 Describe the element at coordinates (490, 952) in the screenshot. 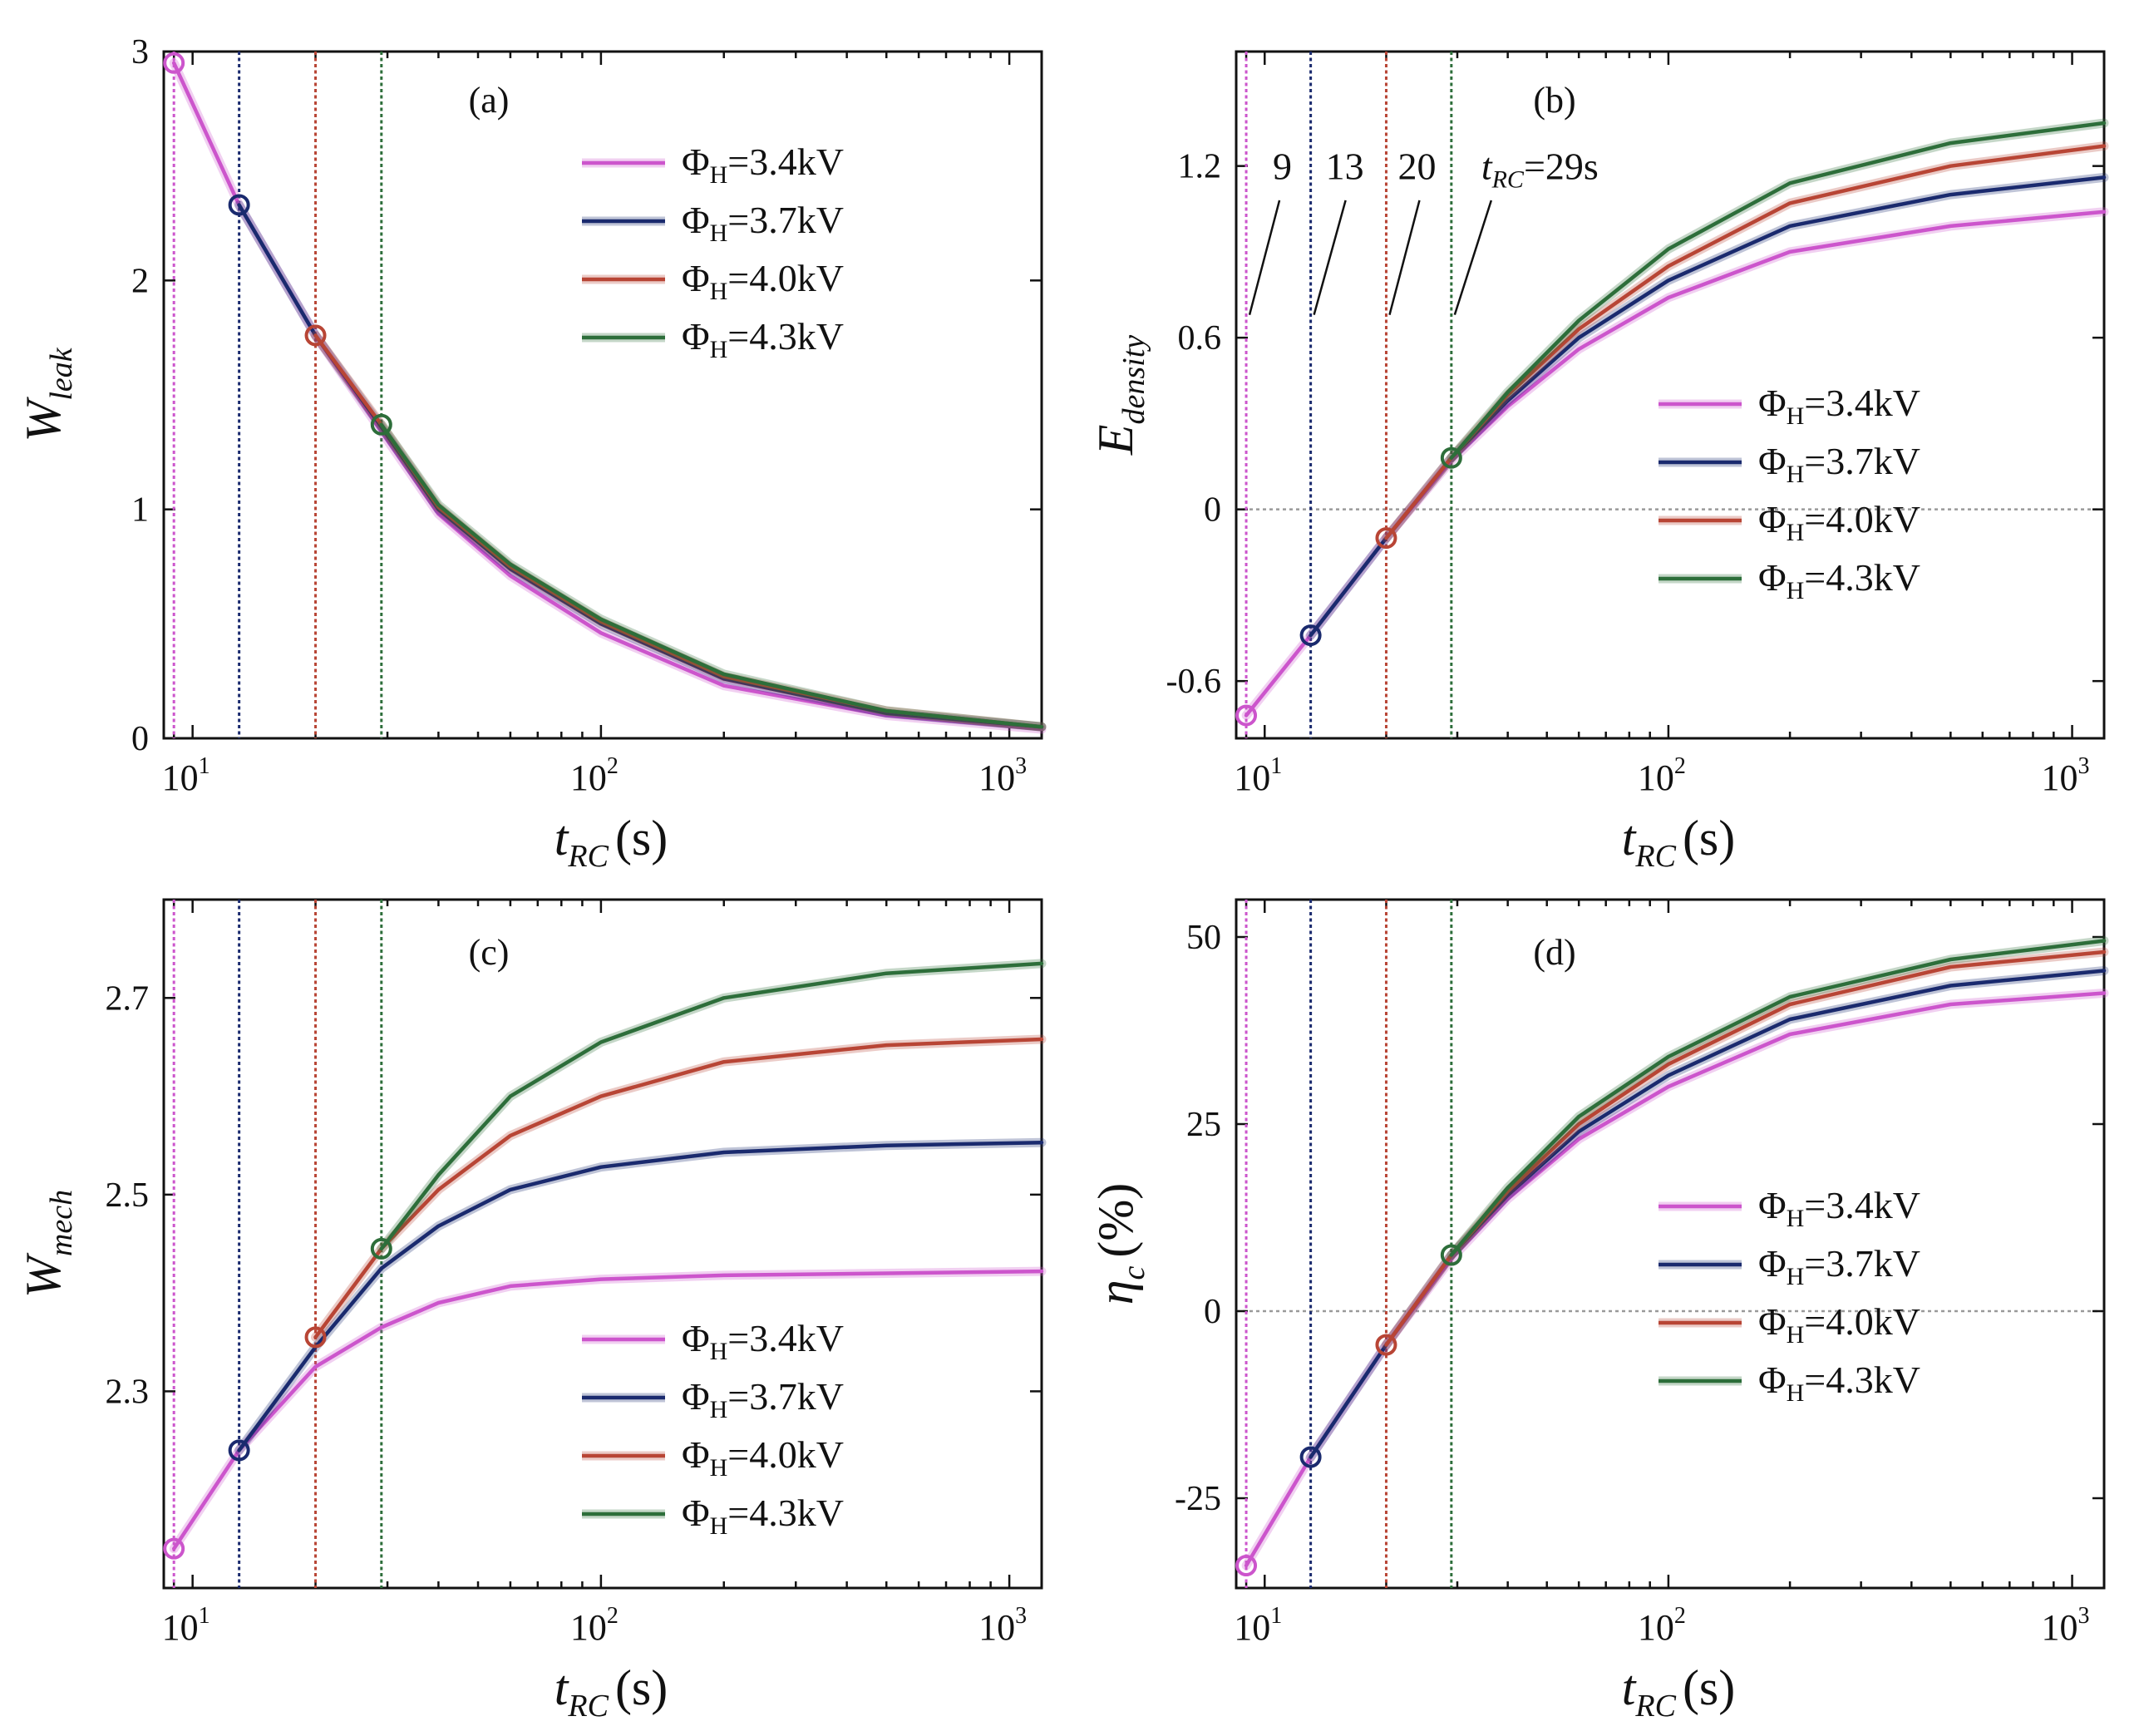

I see `panel-label: (c)` at that location.